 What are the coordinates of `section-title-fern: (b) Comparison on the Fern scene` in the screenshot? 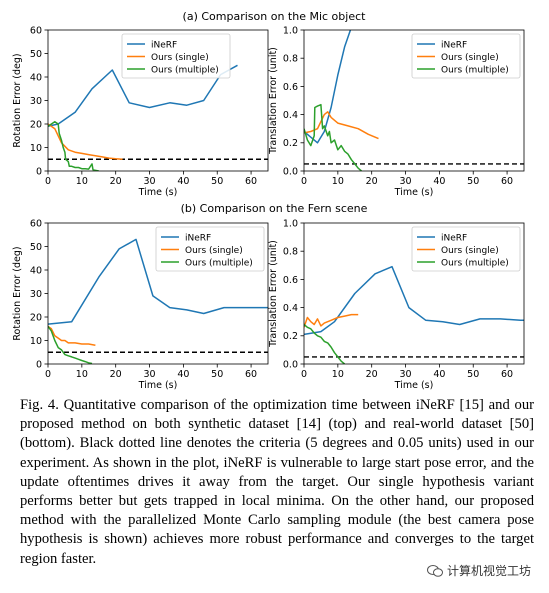 It's located at (274, 208).